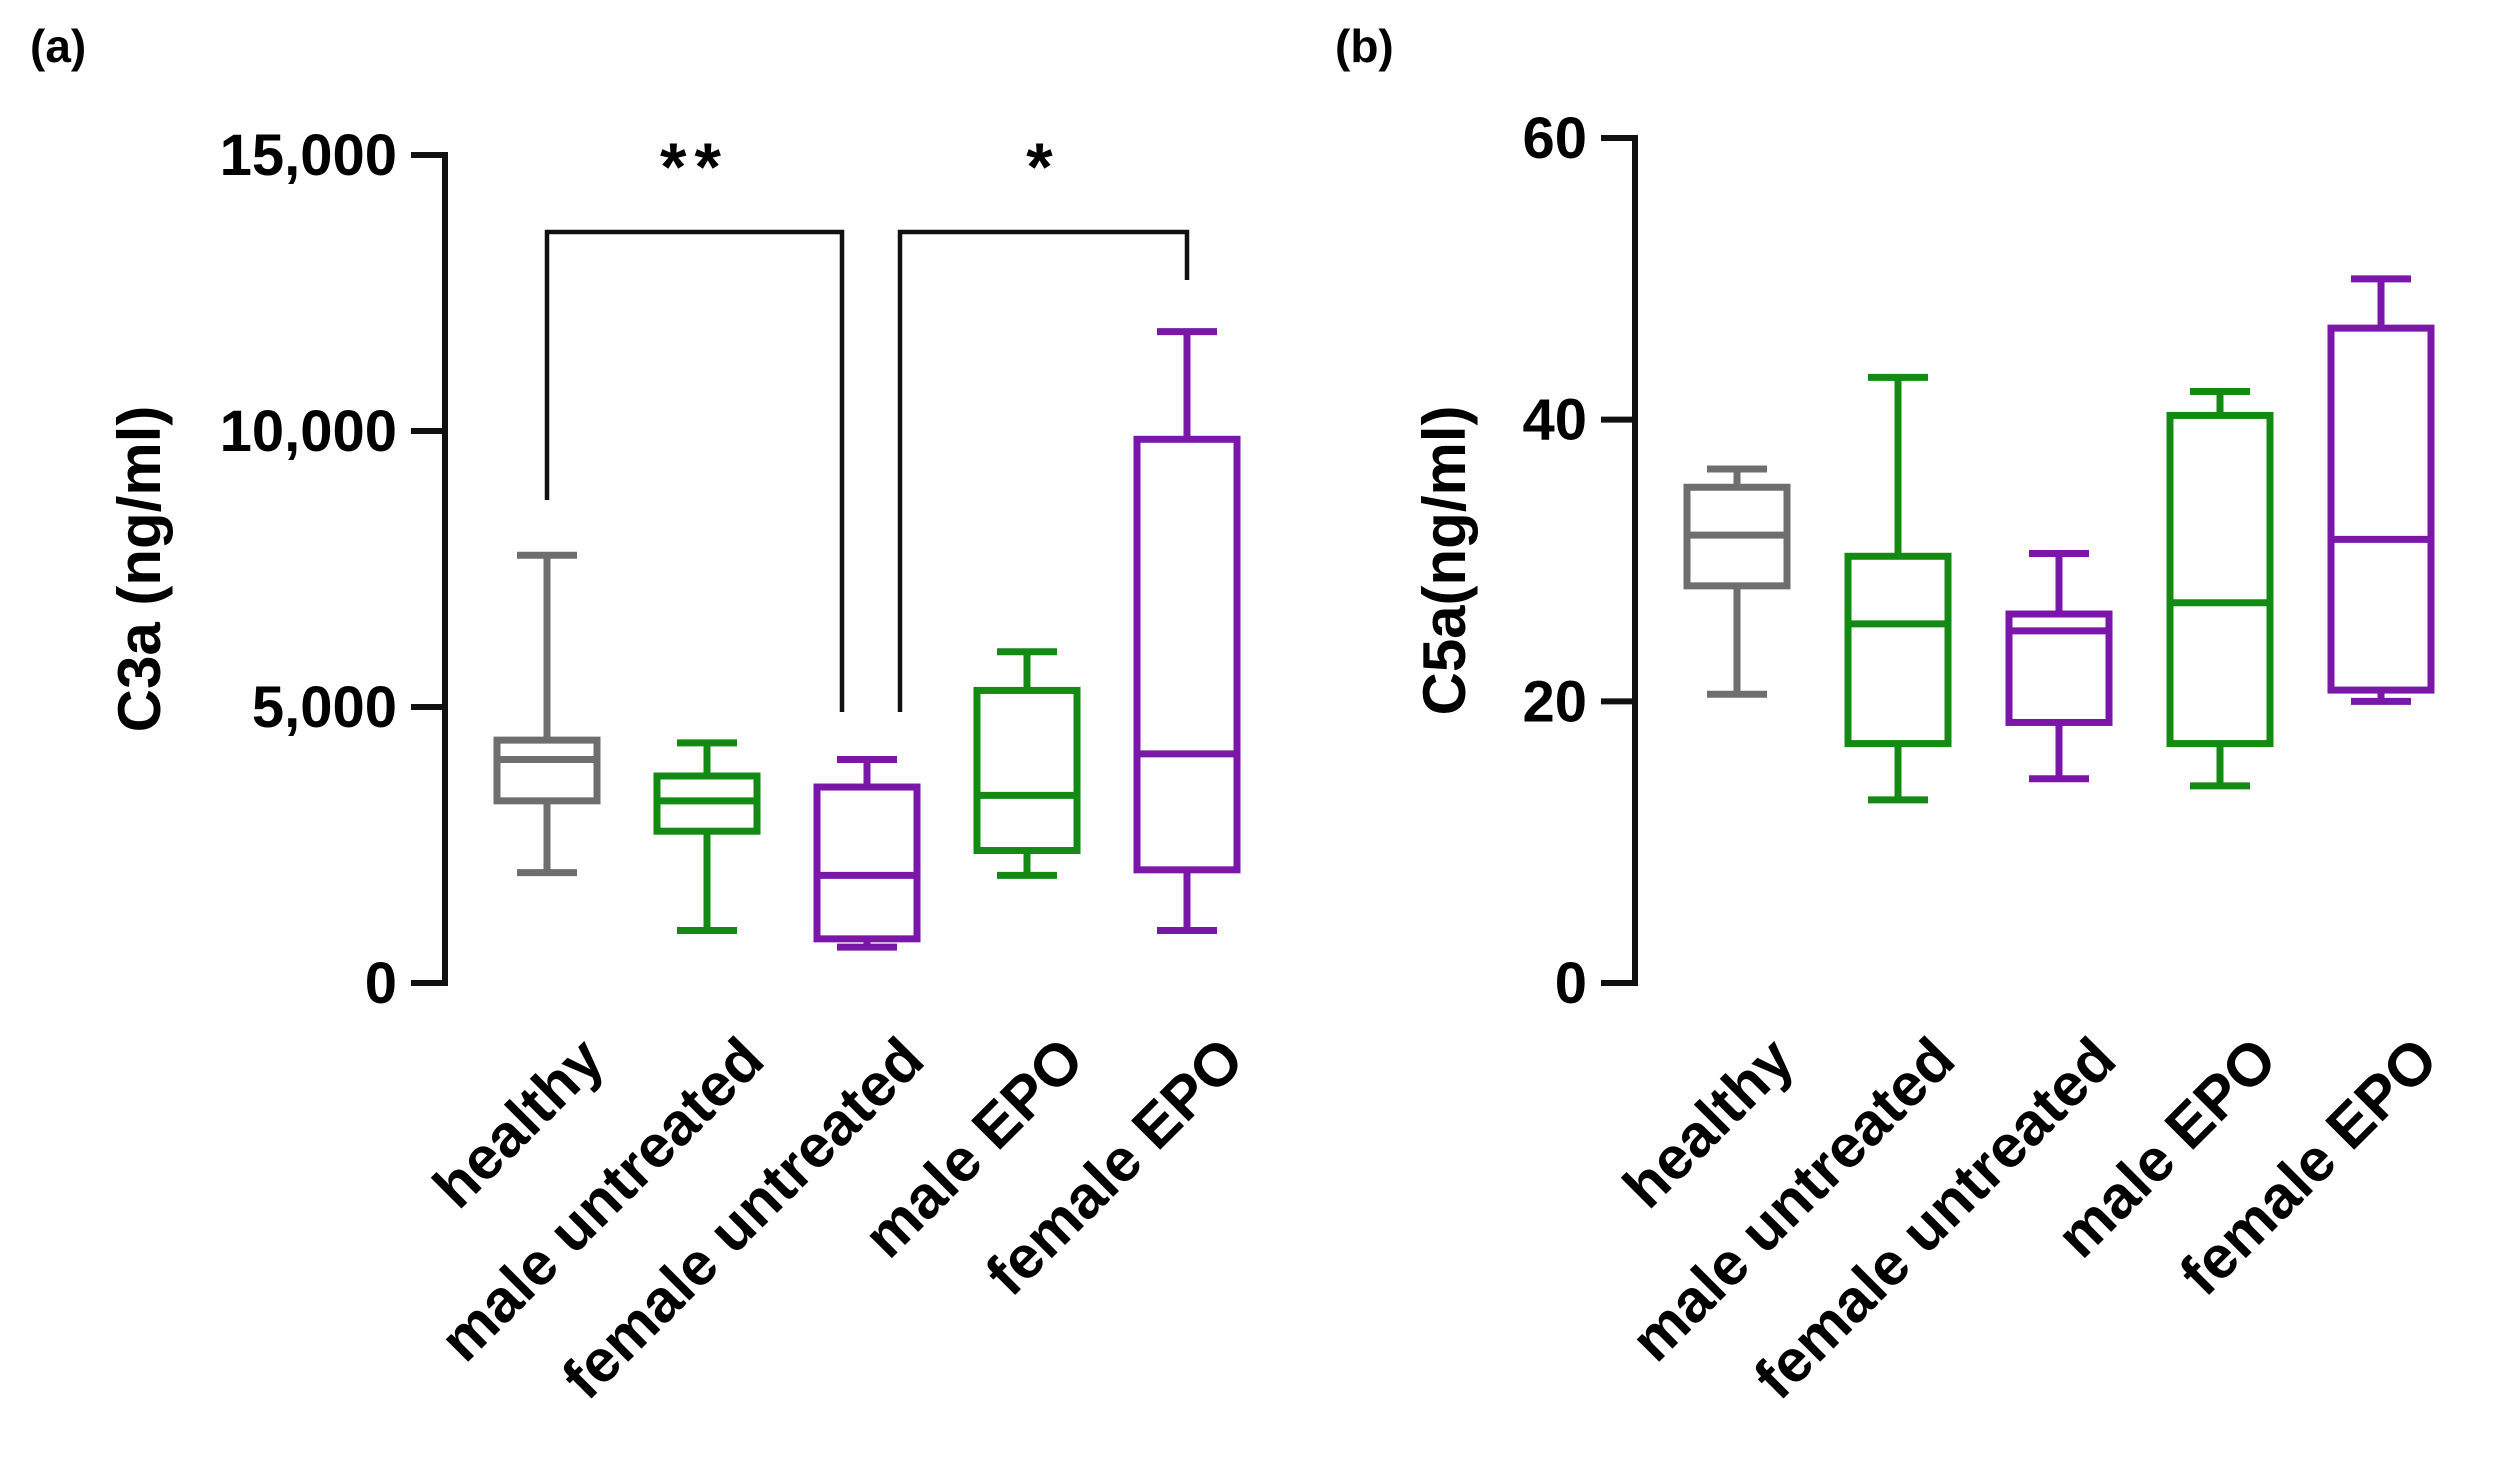  I want to click on y-tick-label: 5,000, so click(324, 707).